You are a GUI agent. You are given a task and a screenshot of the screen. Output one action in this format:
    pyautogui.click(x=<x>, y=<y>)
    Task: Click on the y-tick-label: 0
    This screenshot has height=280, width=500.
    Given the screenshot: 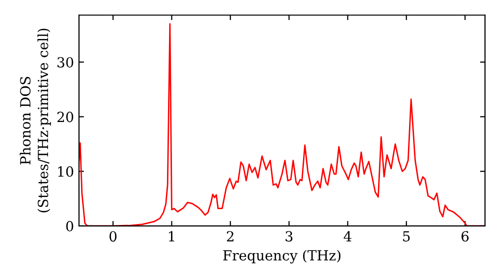 What is the action you would take?
    pyautogui.click(x=70, y=226)
    